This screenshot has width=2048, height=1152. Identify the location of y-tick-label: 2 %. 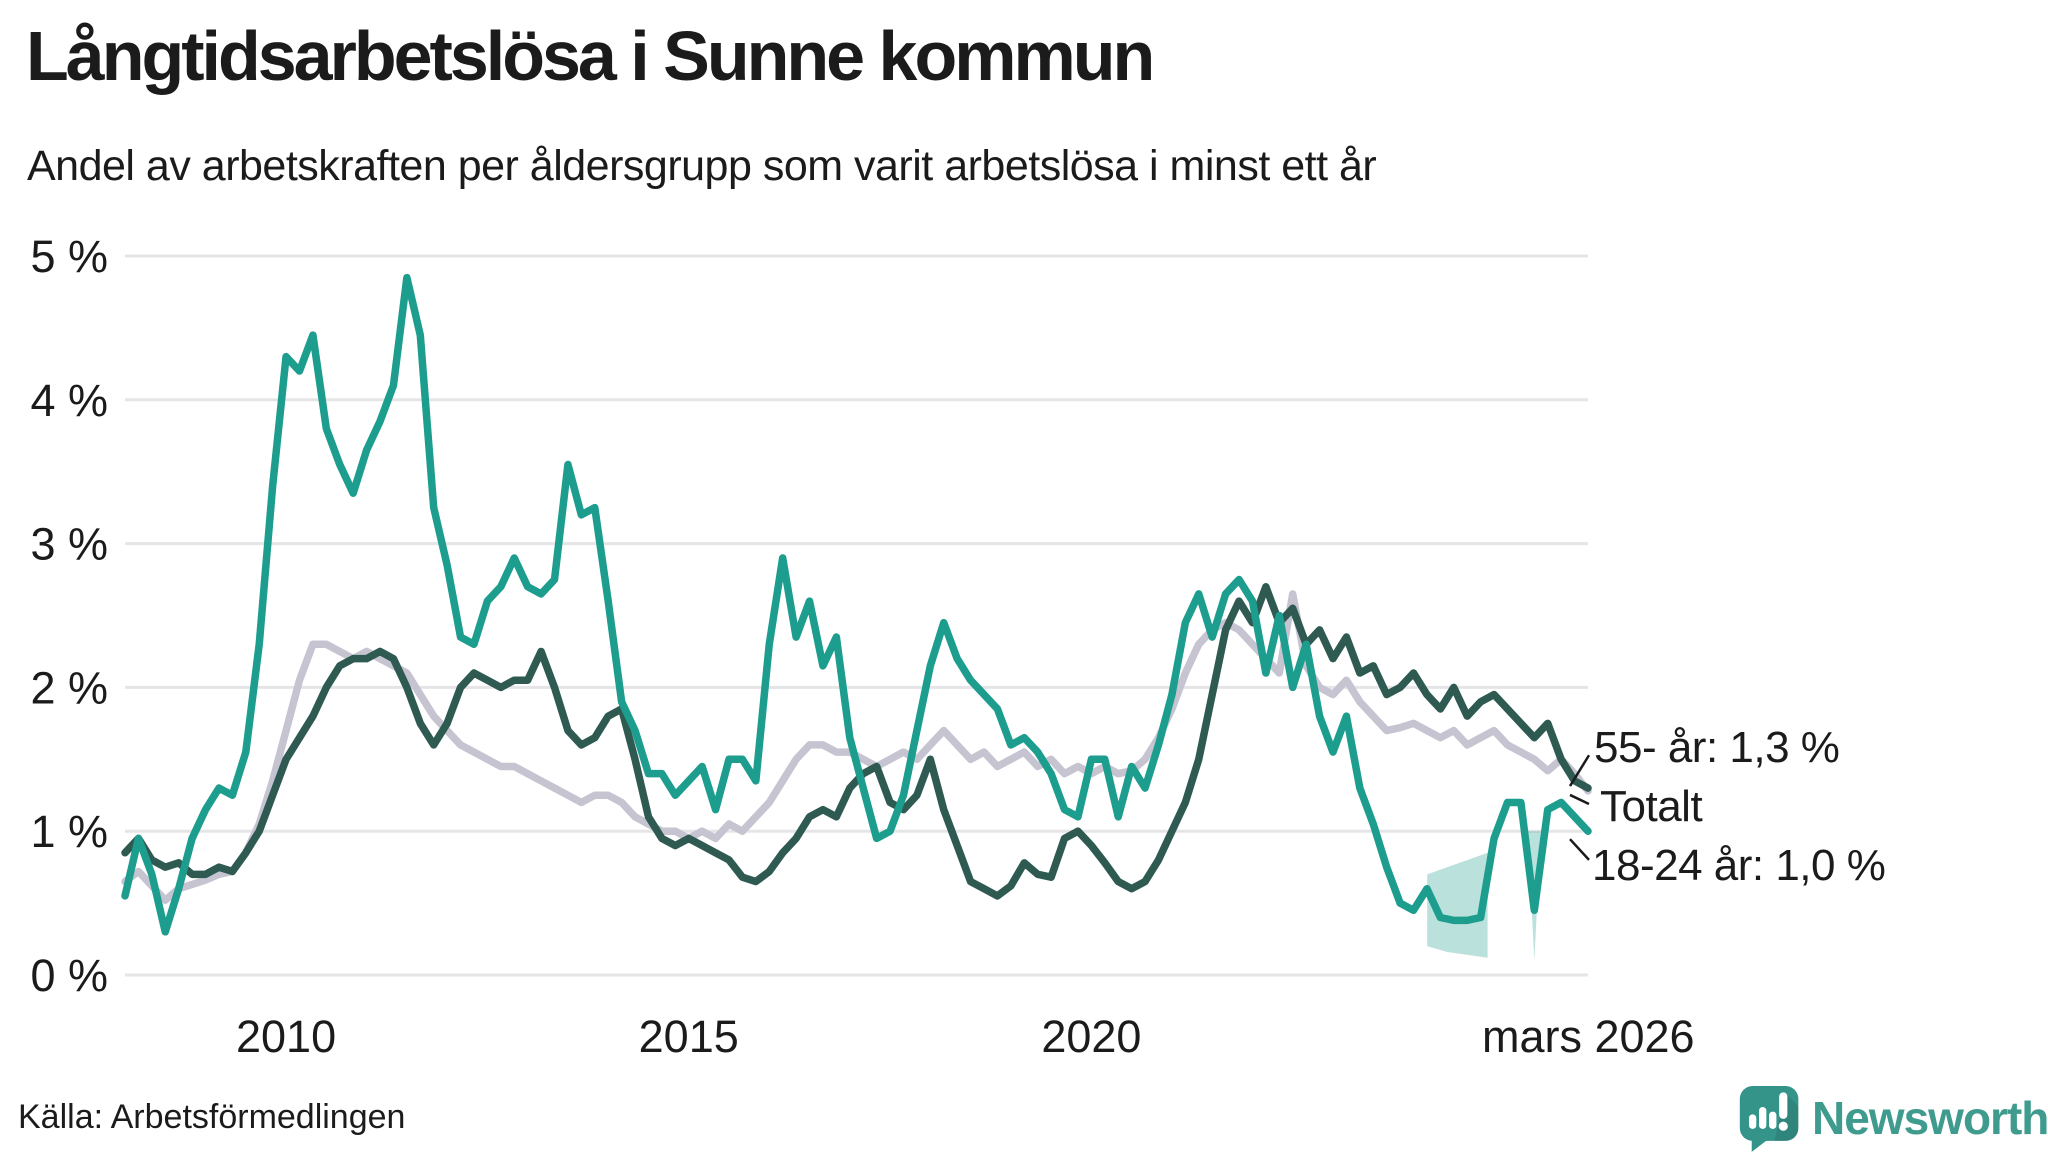
(69, 687).